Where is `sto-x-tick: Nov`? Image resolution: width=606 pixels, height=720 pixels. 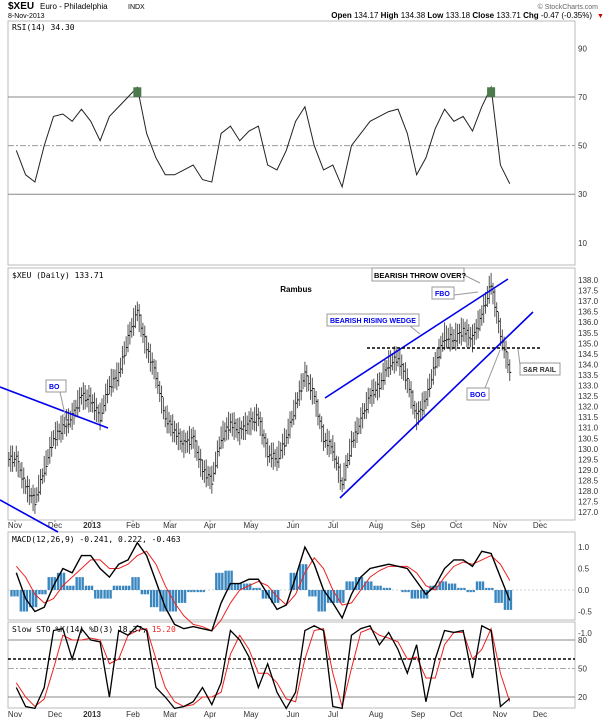 sto-x-tick: Nov is located at coordinates (15, 714).